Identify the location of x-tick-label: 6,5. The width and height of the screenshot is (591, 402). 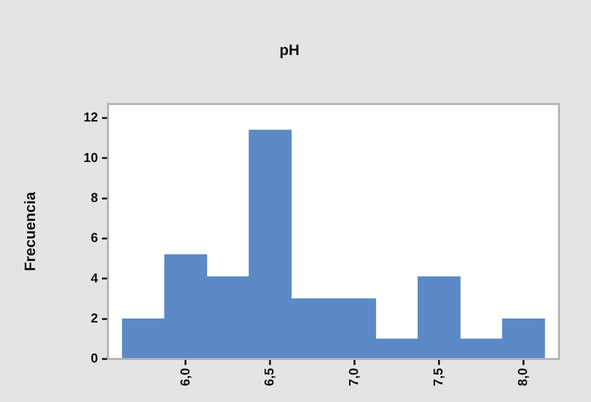
(269, 377).